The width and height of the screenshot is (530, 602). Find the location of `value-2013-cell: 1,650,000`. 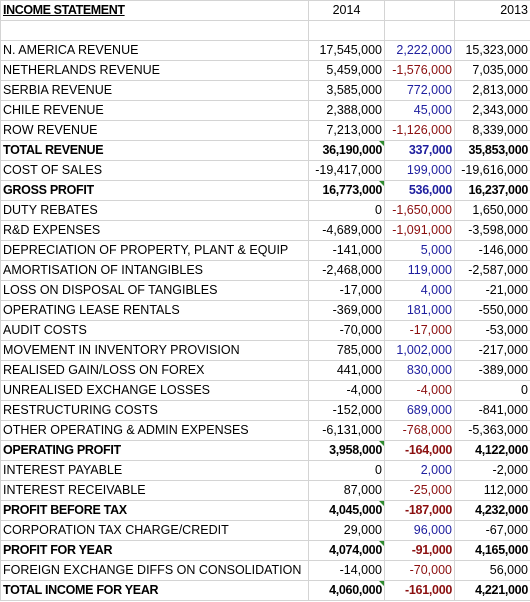

value-2013-cell: 1,650,000 is located at coordinates (492, 210).